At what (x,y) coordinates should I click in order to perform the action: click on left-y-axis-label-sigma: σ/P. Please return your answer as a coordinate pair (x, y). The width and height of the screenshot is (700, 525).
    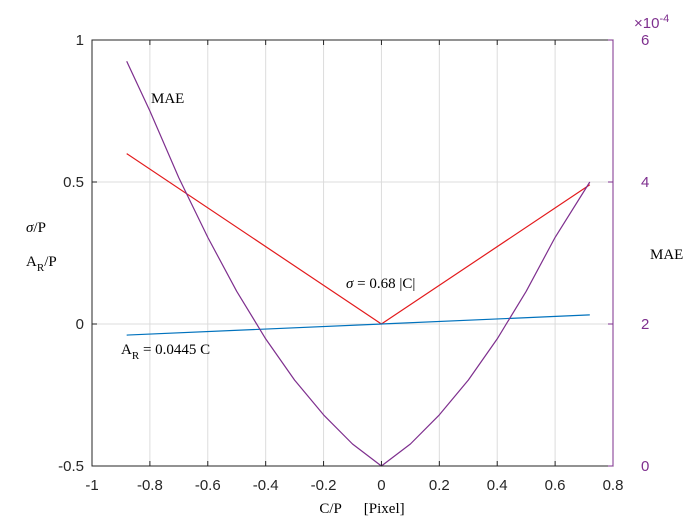
    Looking at the image, I should click on (36, 228).